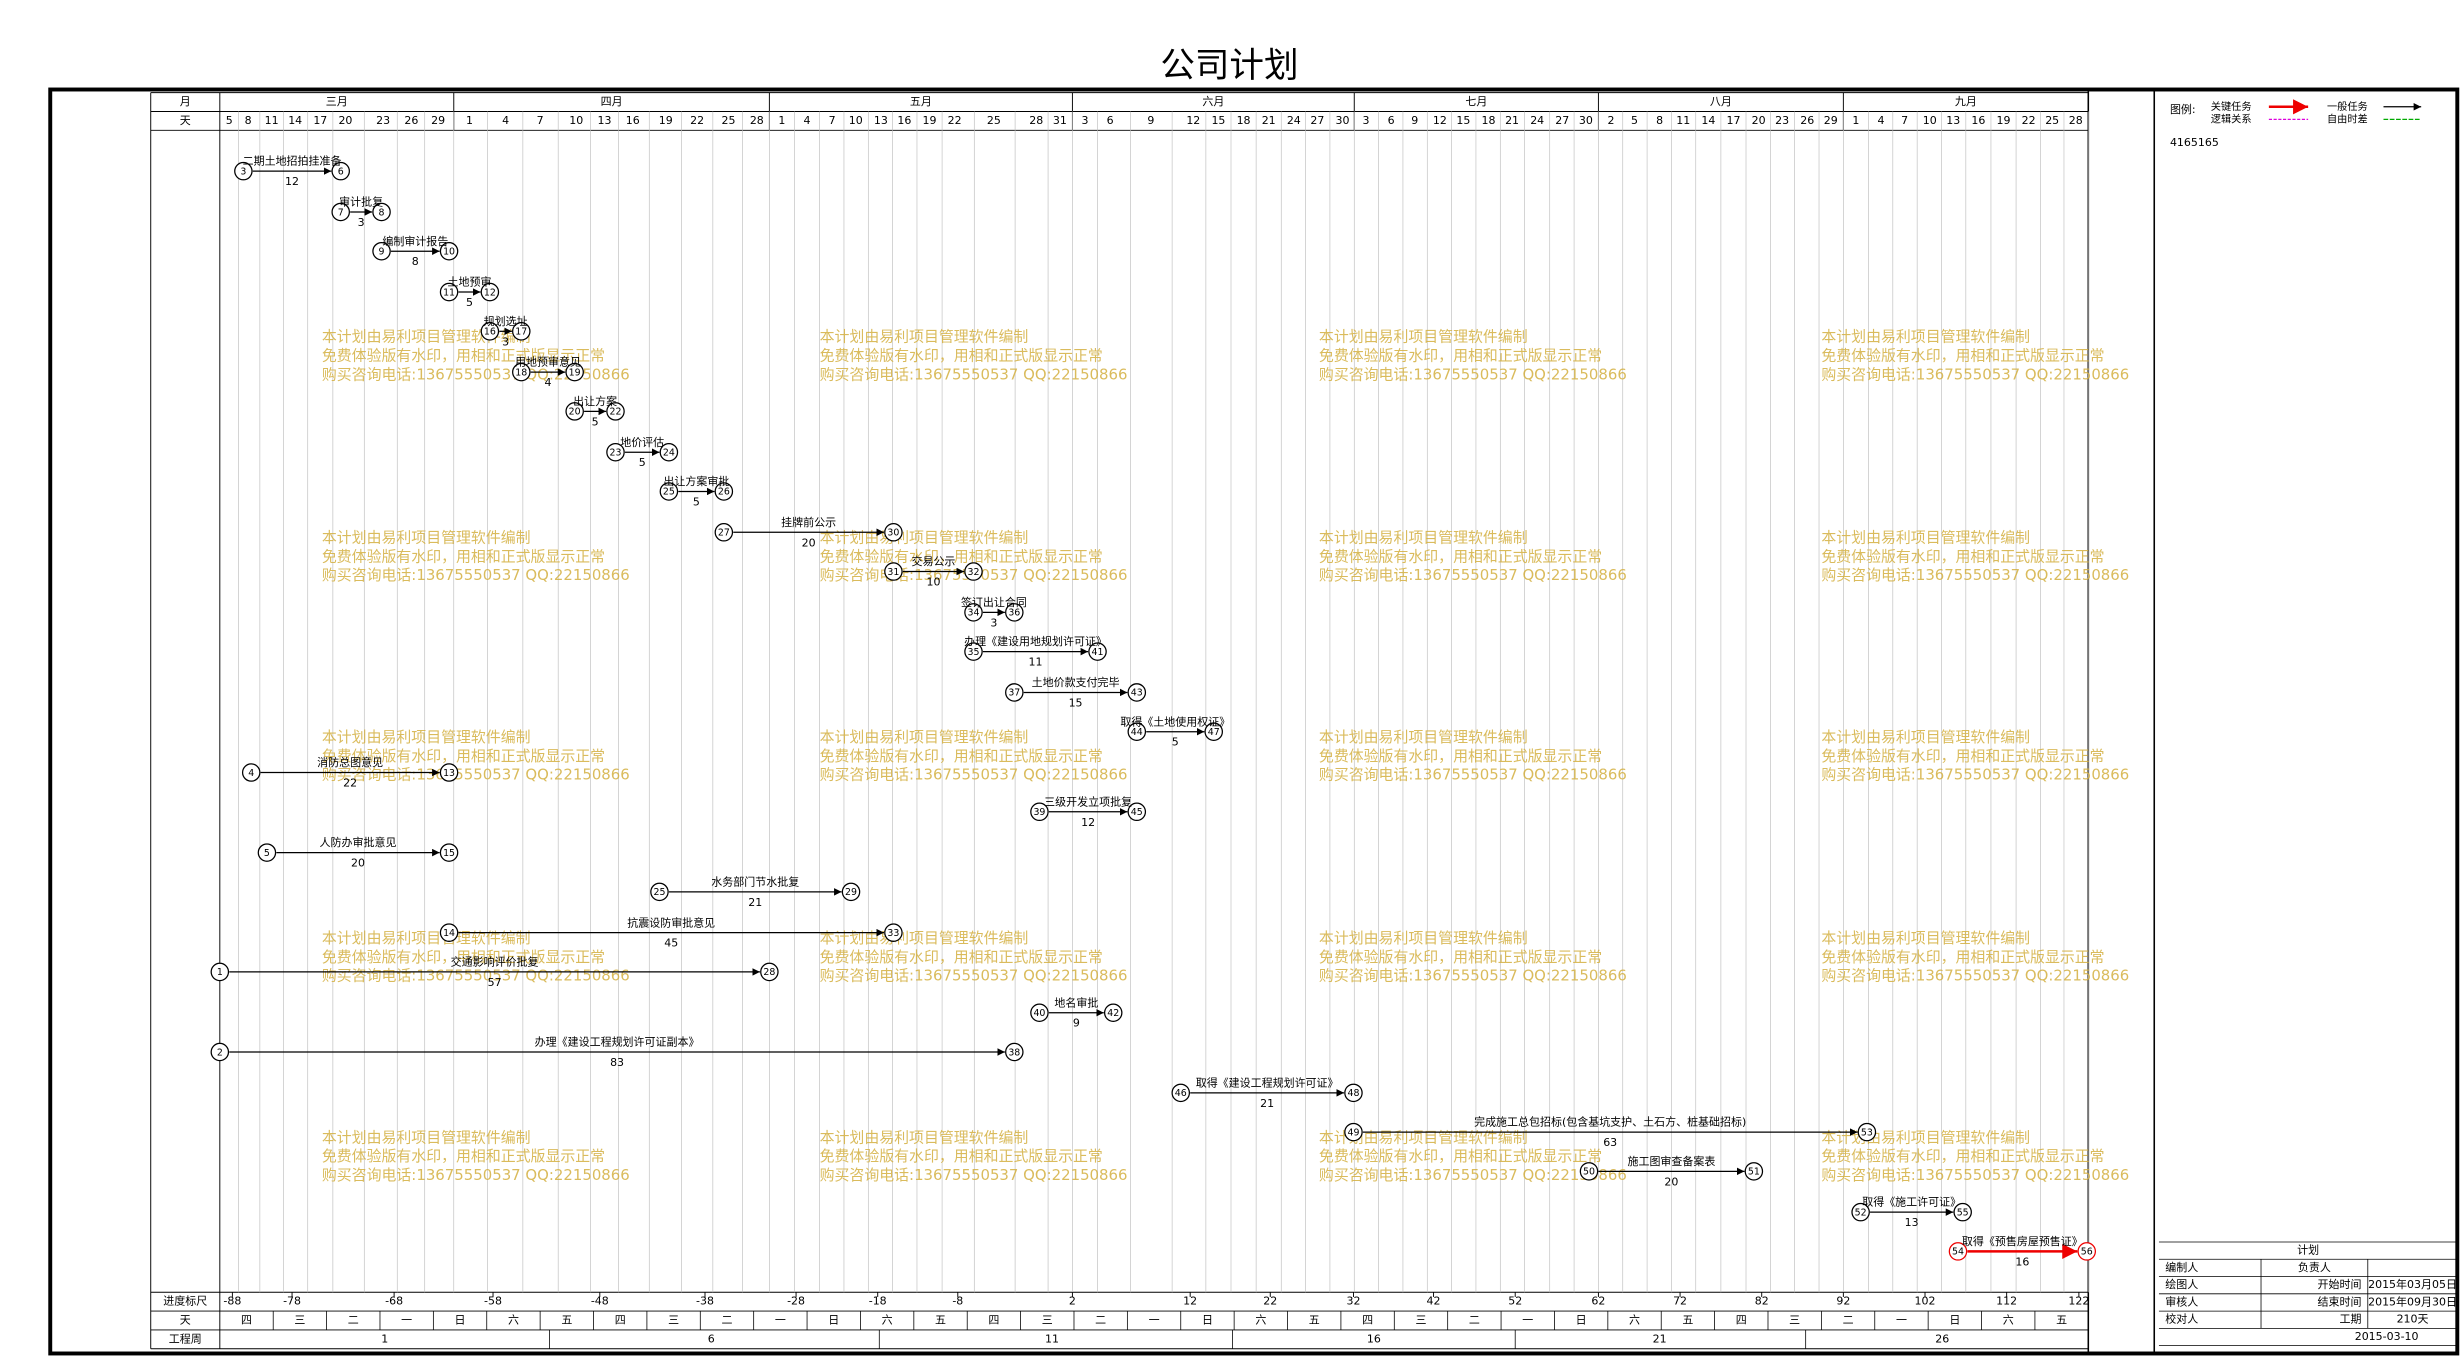 This screenshot has width=2462, height=1356. I want to click on node-number: 46, so click(1181, 1093).